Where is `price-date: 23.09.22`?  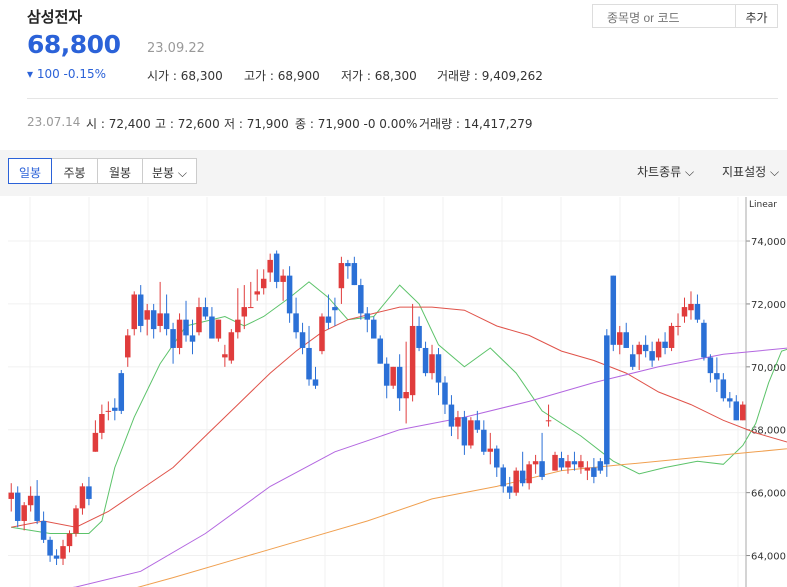 price-date: 23.09.22 is located at coordinates (176, 48).